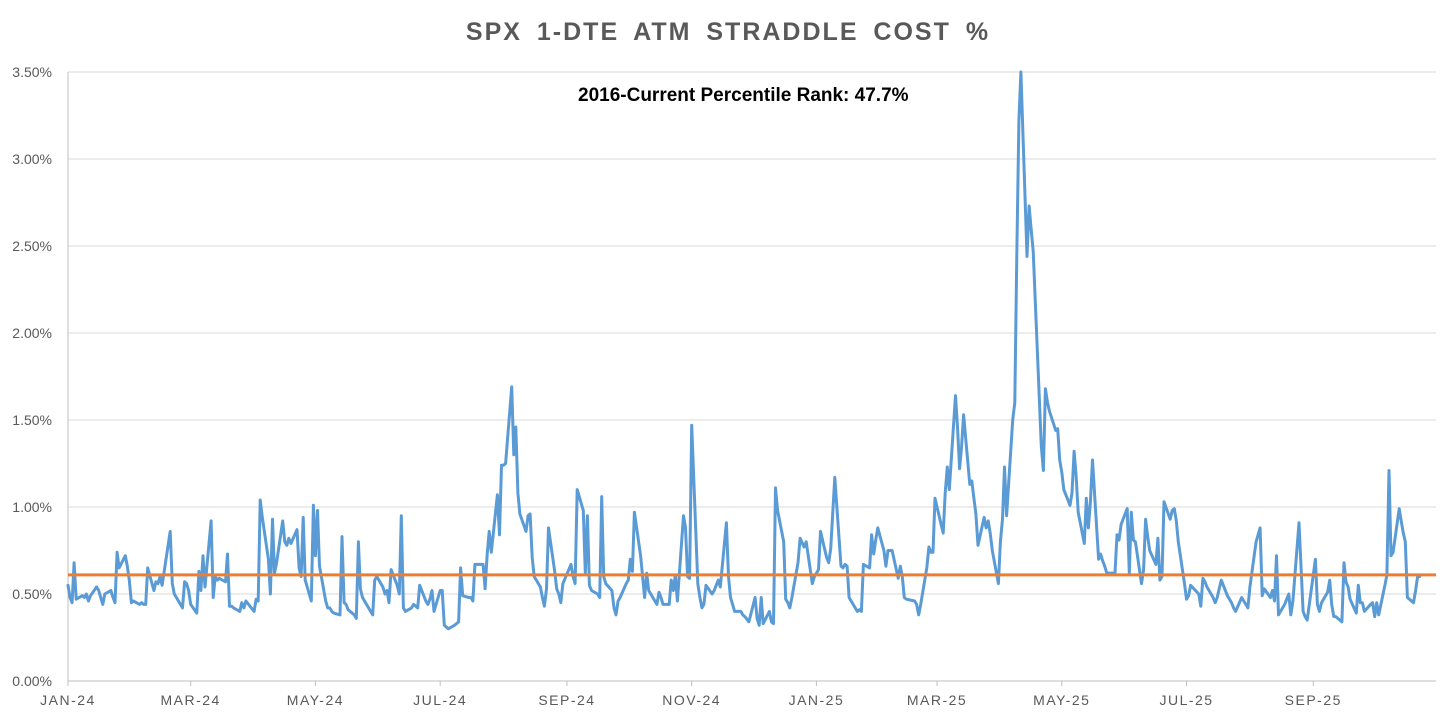 The width and height of the screenshot is (1456, 720). I want to click on x-tick-label: JUL-25, so click(1186, 700).